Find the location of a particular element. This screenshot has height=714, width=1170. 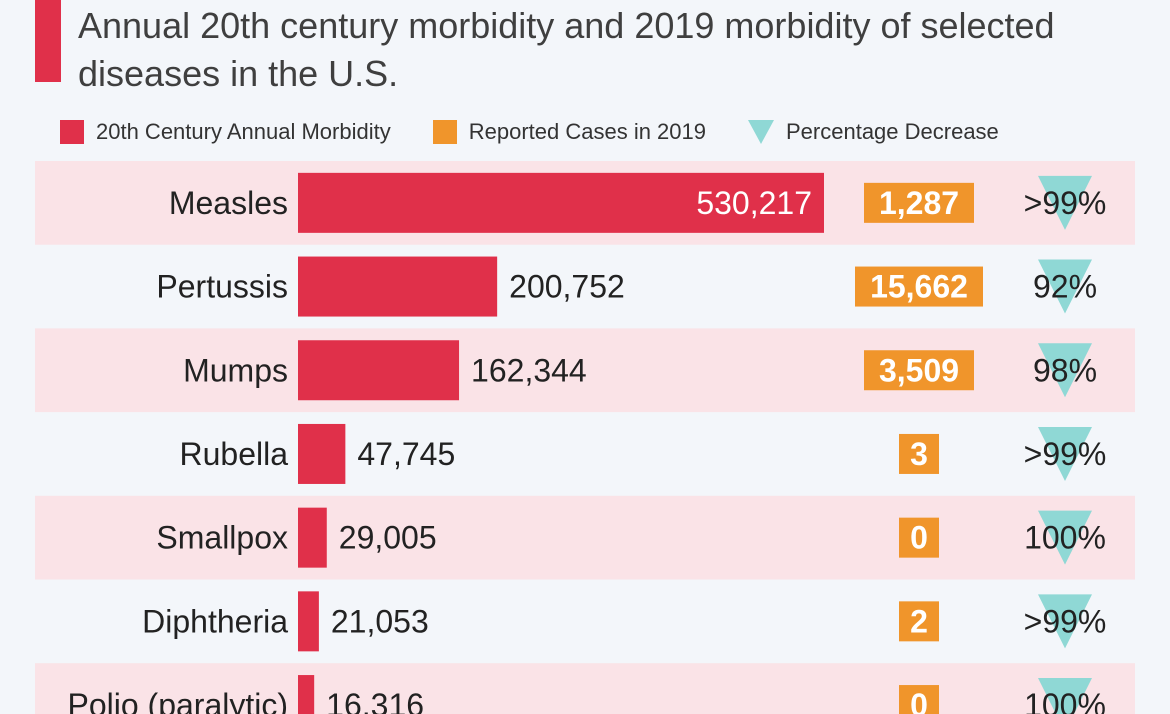

percentage-decrease-label: 98% is located at coordinates (1065, 370).